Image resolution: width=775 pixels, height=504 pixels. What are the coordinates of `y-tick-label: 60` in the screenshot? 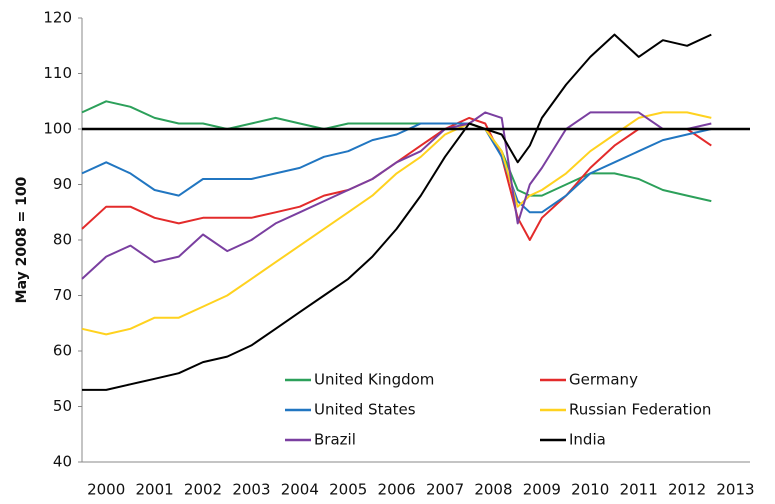 It's located at (62, 351).